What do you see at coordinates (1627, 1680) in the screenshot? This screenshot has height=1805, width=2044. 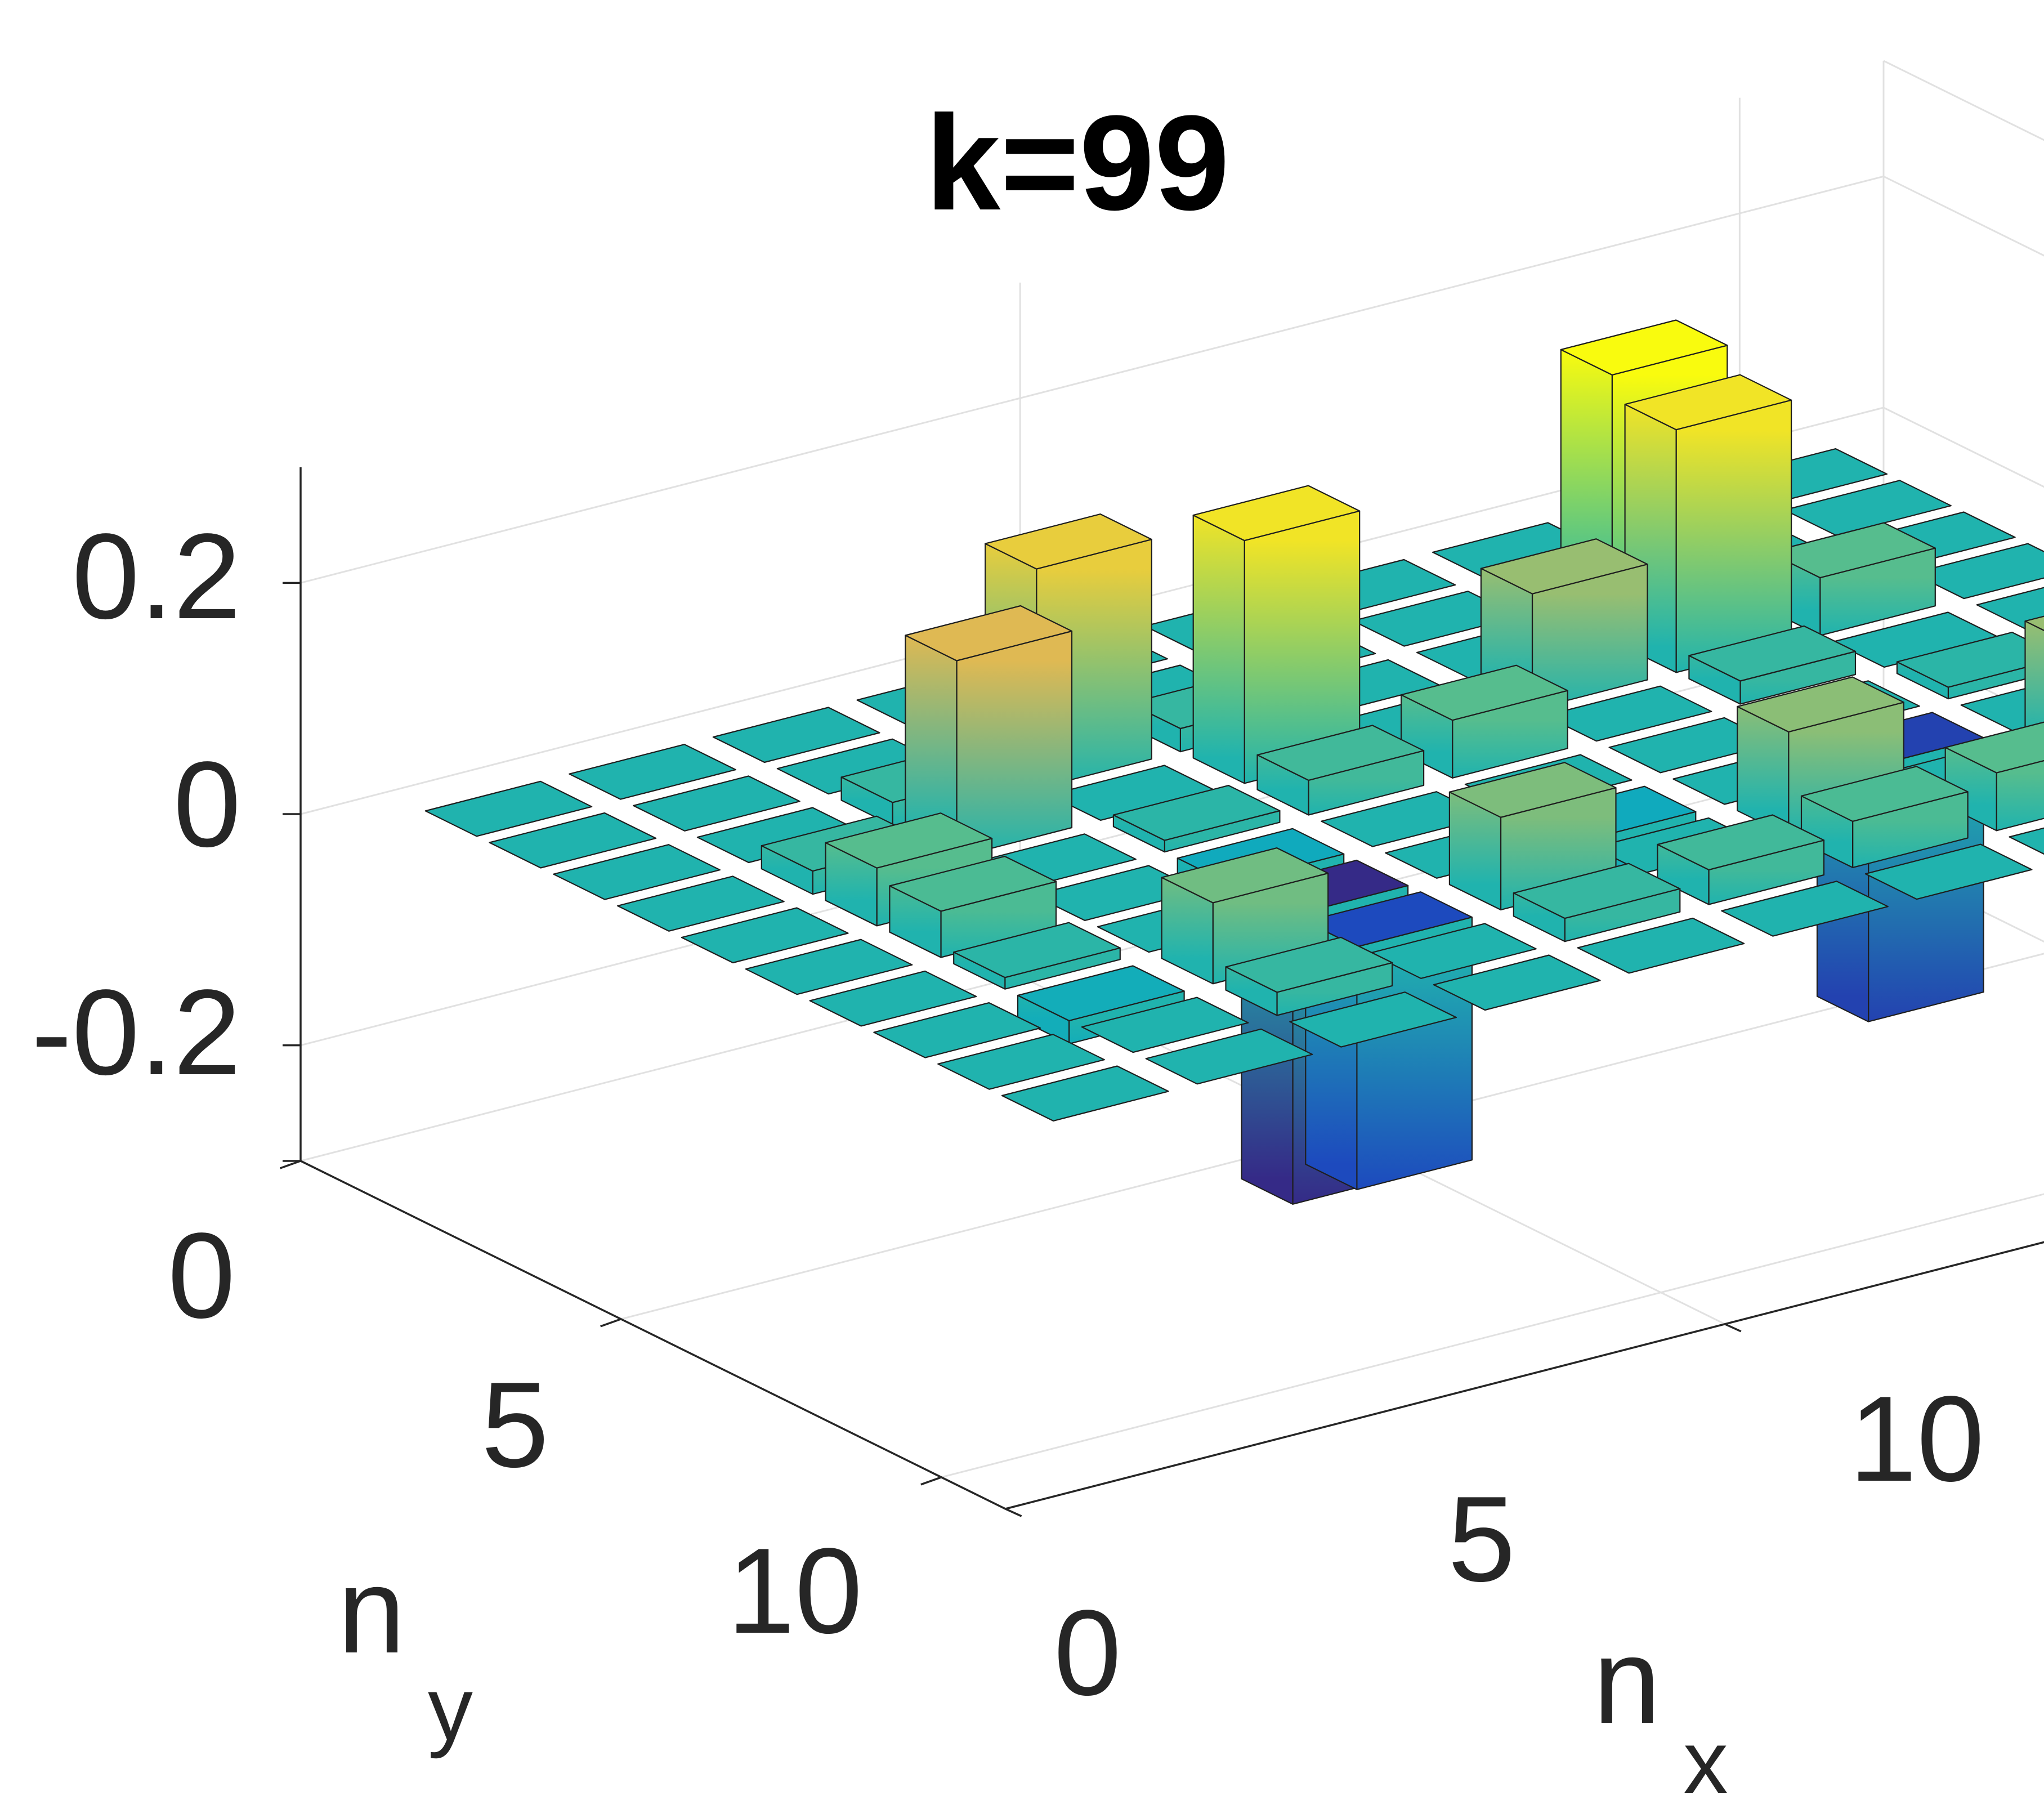 I see `x-axis-label-main: n` at bounding box center [1627, 1680].